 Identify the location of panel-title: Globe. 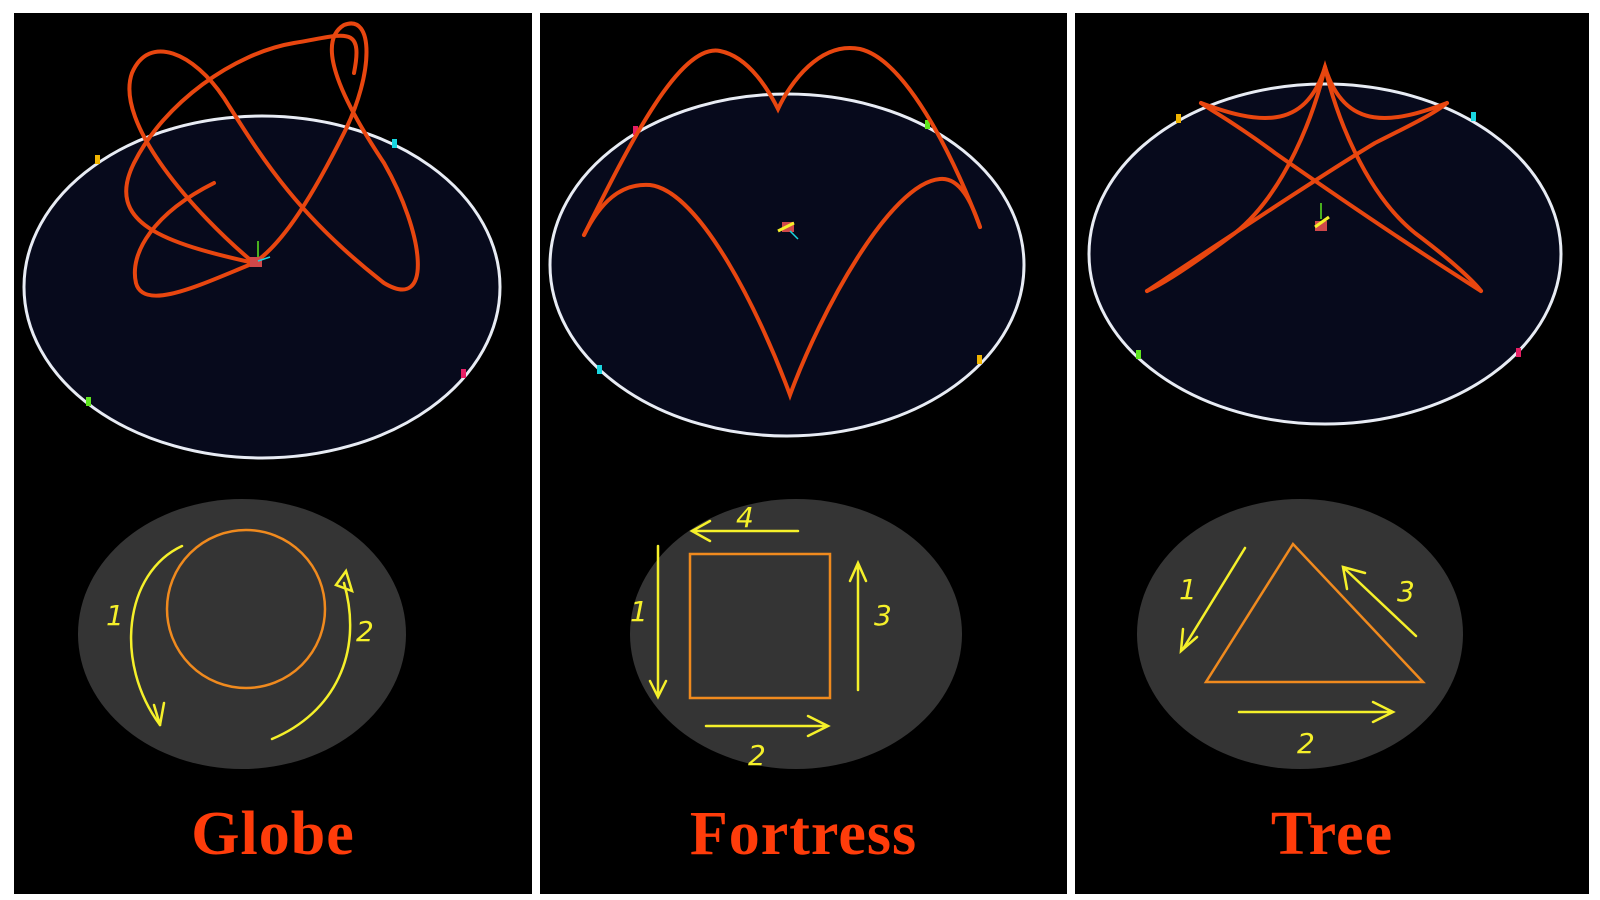
(273, 834).